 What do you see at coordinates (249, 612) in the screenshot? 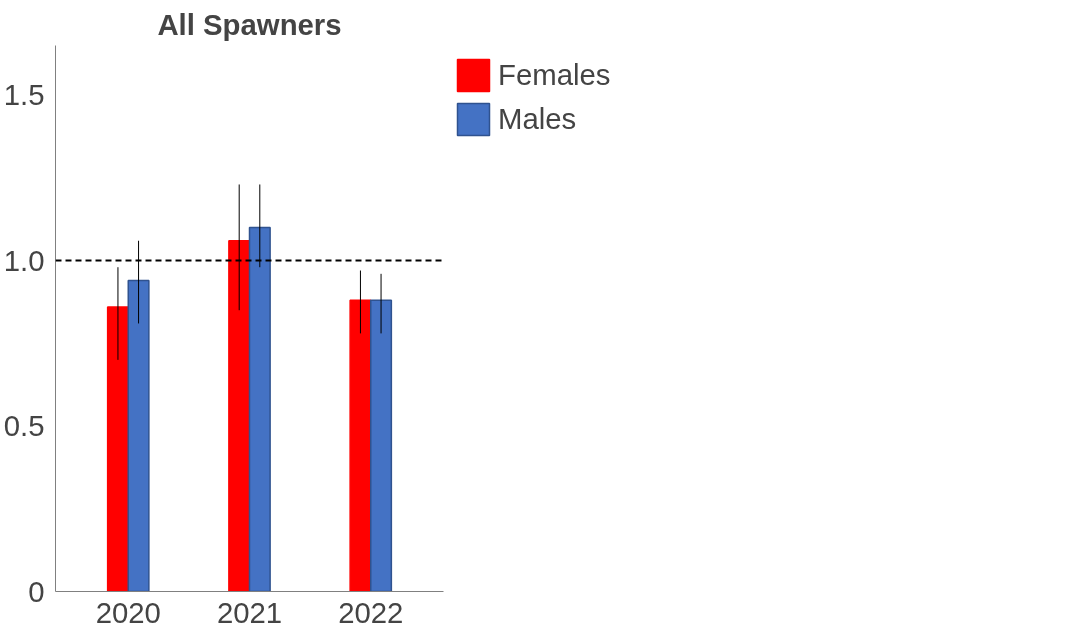
I see `x-tick-label: 2021` at bounding box center [249, 612].